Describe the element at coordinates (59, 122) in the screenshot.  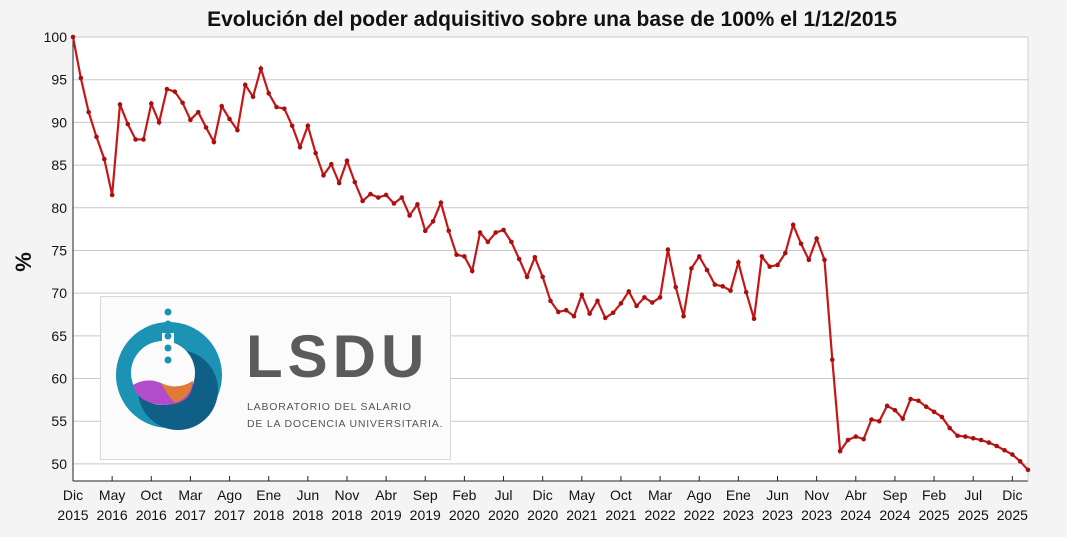
I see `y-tick-label: 90` at that location.